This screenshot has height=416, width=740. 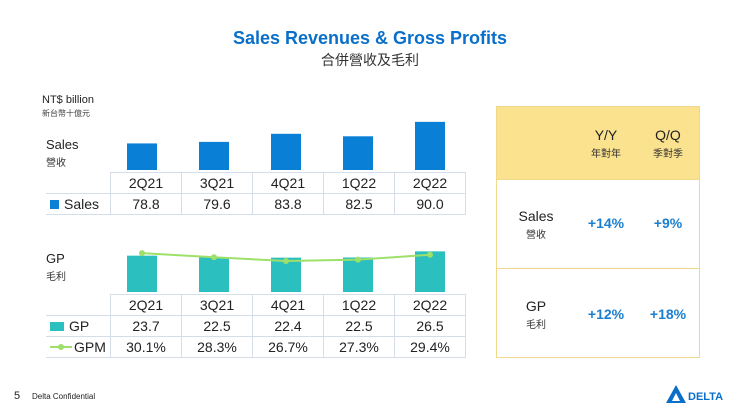 I want to click on gp-category-cell: 4Q21, so click(x=288, y=305).